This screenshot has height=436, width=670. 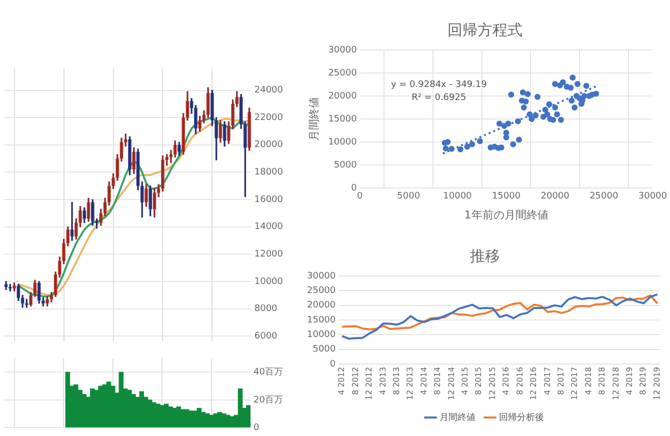 I want to click on y-tick-label: 20百万, so click(x=268, y=400).